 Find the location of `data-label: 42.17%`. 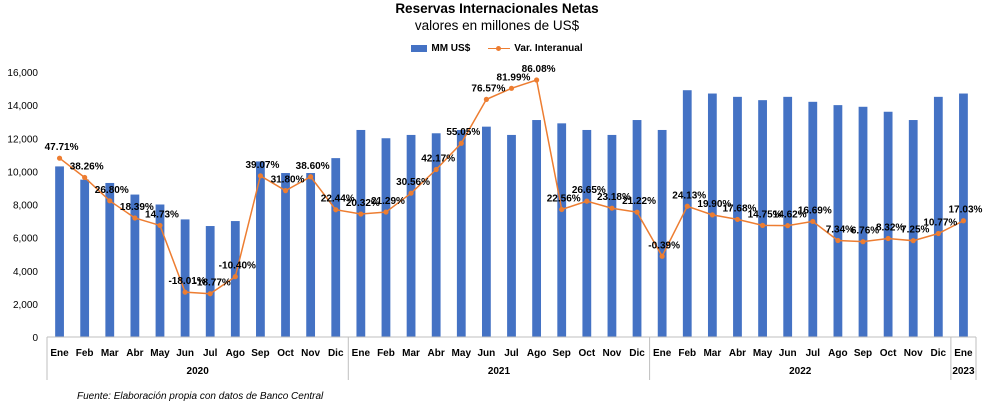

data-label: 42.17% is located at coordinates (438, 158).